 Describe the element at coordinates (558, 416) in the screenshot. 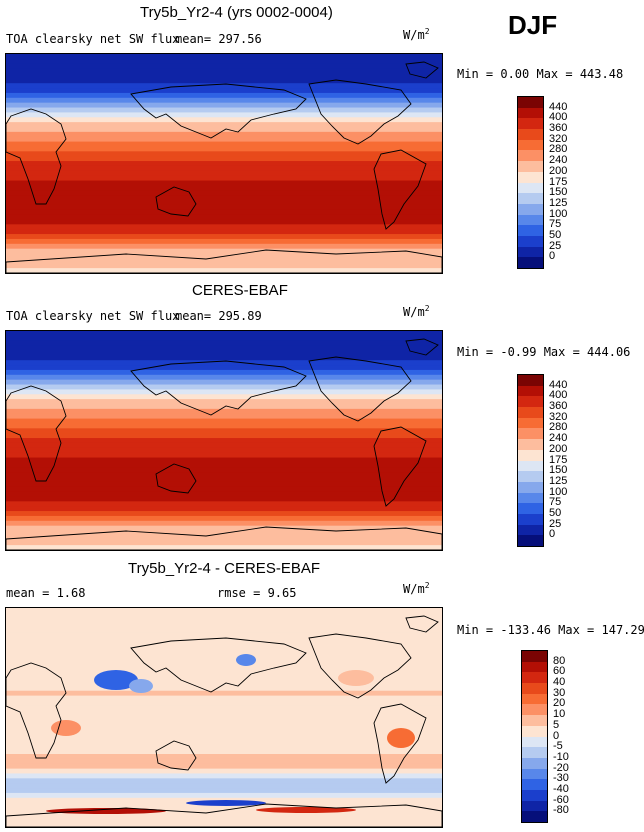

I see `colorbar-tick-label: 320` at that location.